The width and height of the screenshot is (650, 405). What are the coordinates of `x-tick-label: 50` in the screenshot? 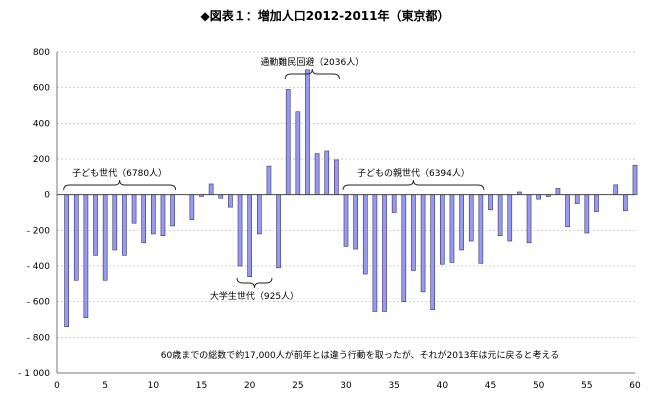 It's located at (539, 386).